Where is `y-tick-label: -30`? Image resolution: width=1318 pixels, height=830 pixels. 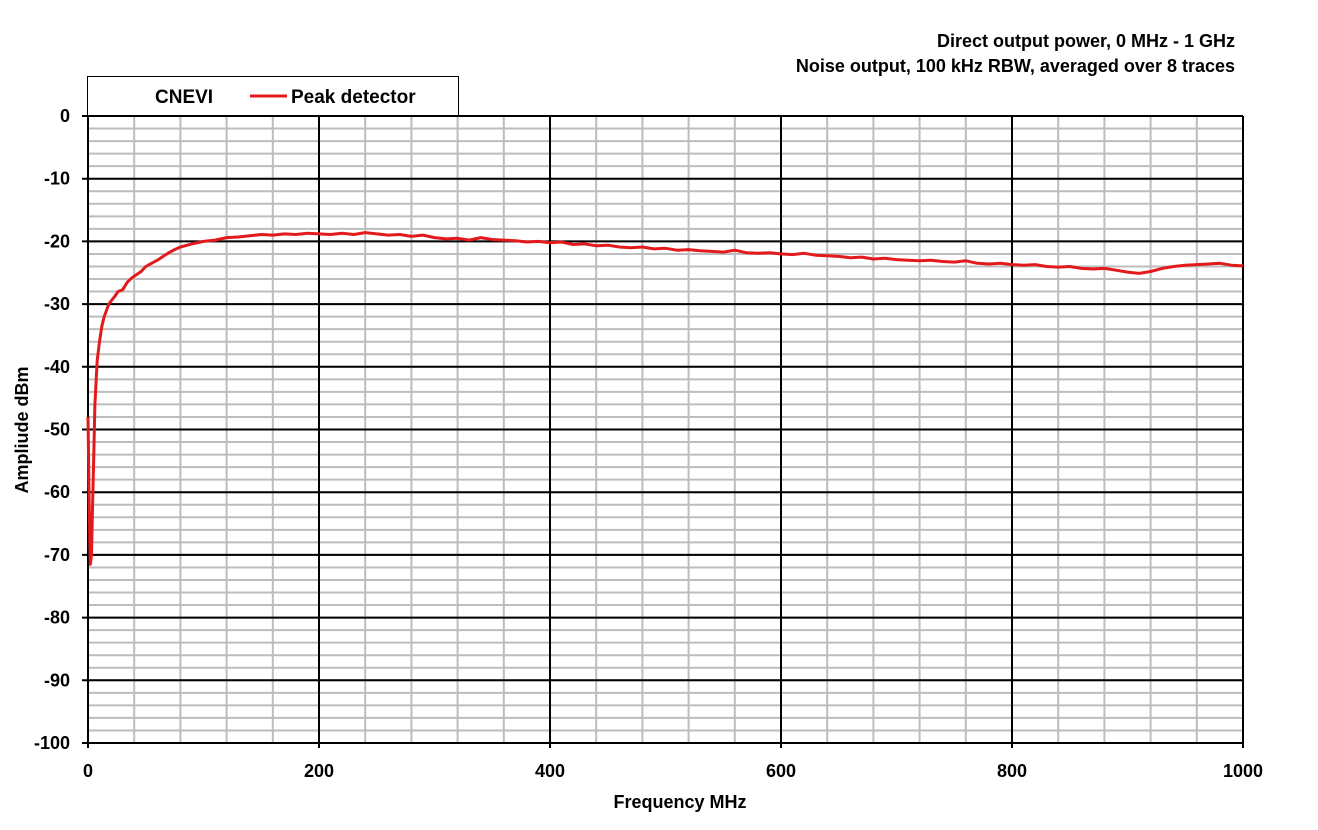
y-tick-label: -30 is located at coordinates (57, 304).